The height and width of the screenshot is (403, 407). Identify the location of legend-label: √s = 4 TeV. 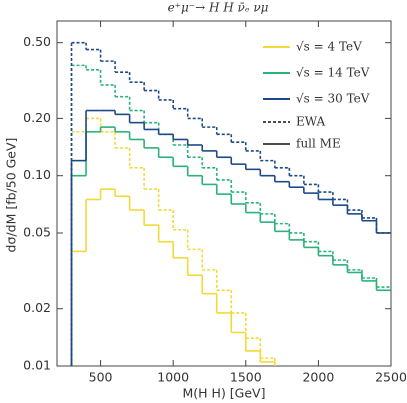
(329, 47).